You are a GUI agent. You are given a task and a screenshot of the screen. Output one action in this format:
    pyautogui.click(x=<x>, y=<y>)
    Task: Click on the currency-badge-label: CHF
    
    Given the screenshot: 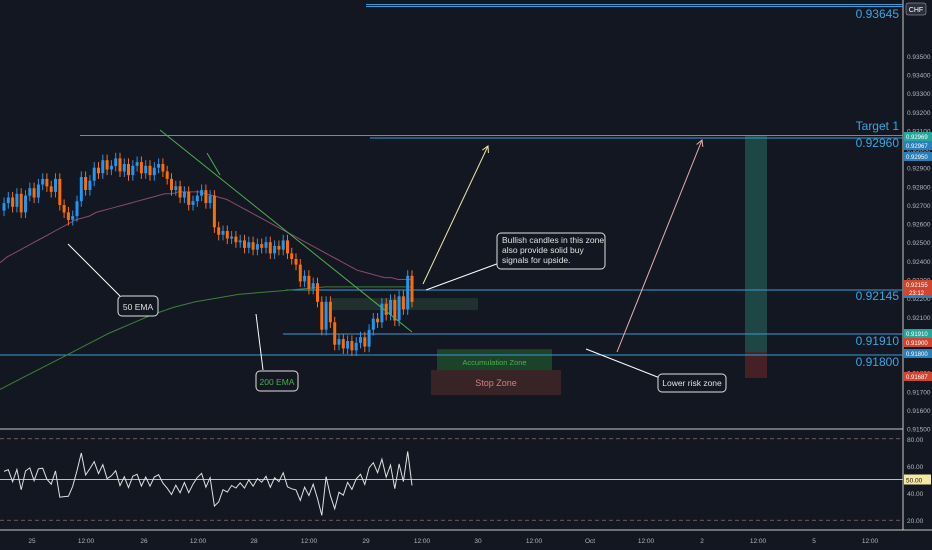 What is the action you would take?
    pyautogui.click(x=916, y=10)
    